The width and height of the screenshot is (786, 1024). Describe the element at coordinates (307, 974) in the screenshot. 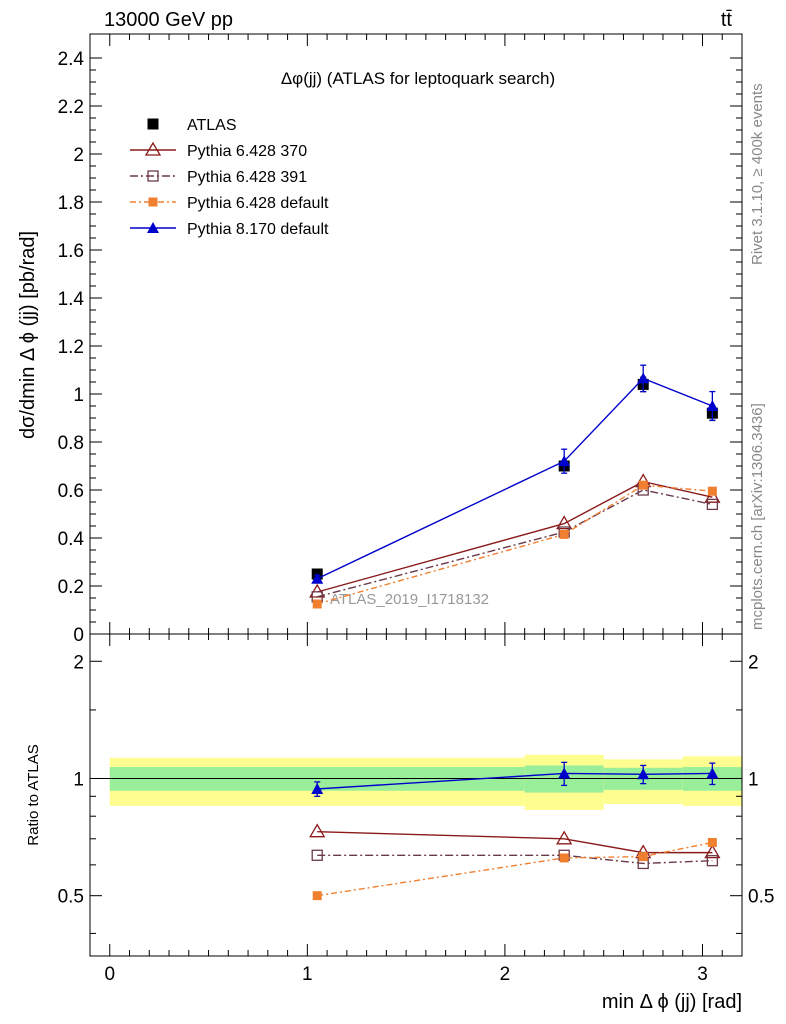

I see `x-tick-label: 1` at that location.